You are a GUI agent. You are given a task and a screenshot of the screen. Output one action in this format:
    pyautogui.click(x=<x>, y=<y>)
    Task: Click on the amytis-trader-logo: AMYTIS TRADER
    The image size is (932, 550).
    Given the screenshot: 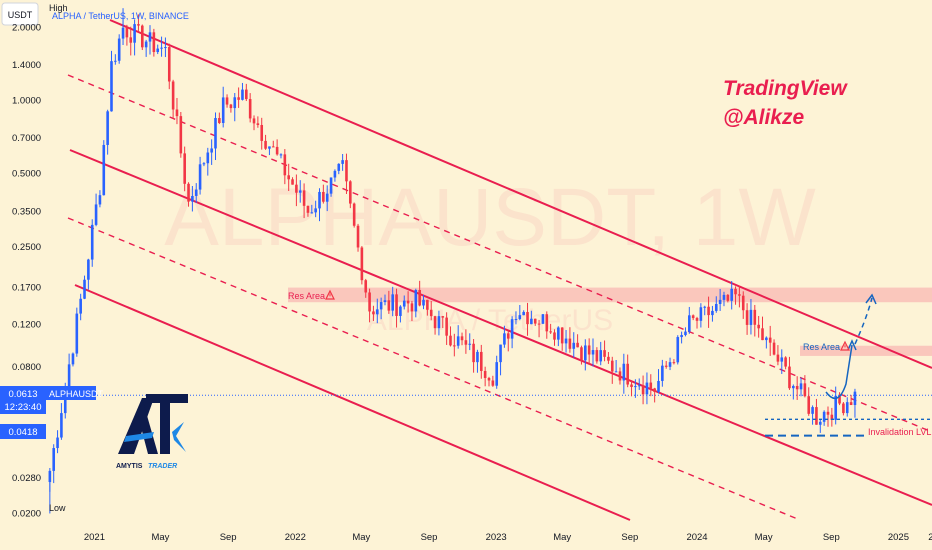 What is the action you would take?
    pyautogui.click(x=152, y=432)
    